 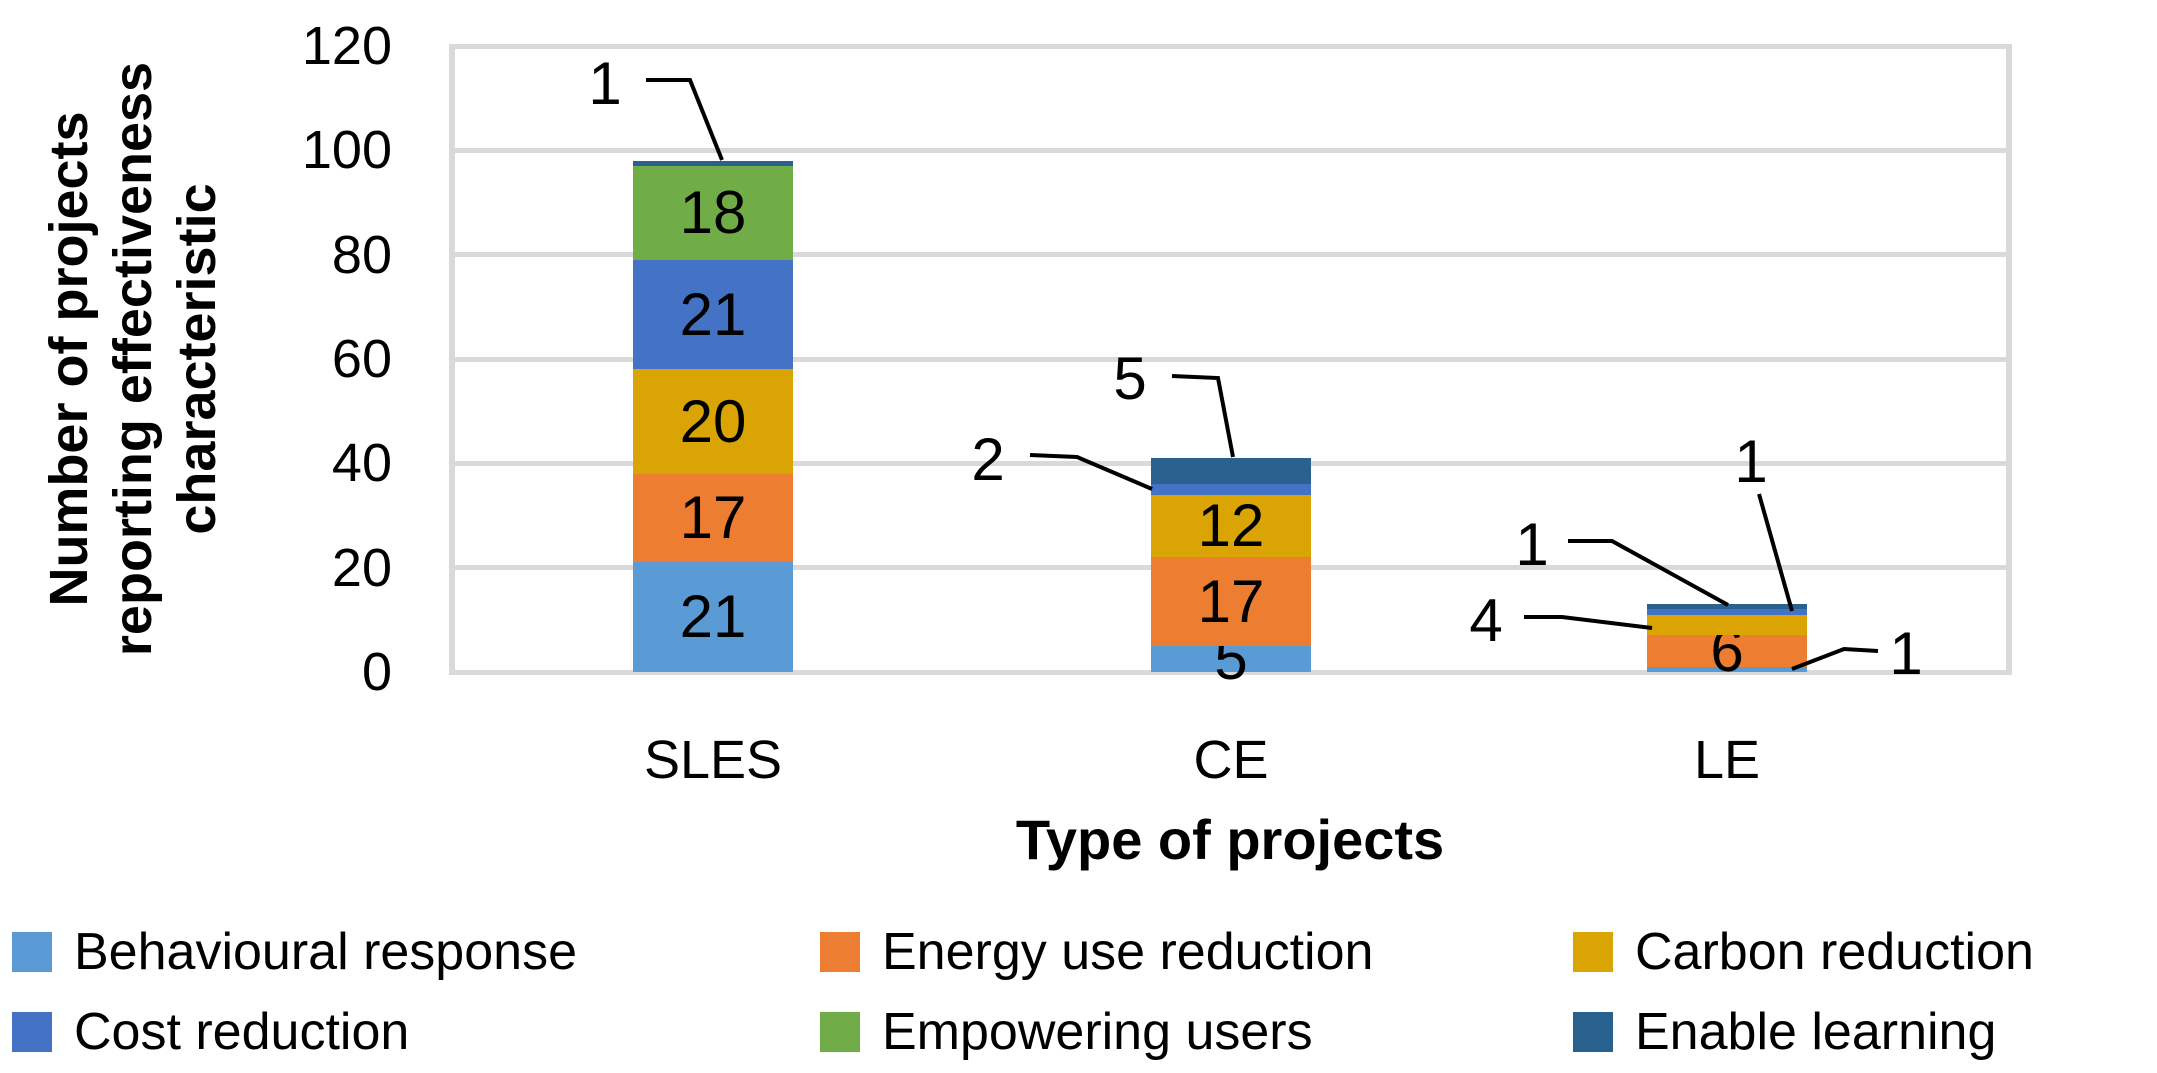 What do you see at coordinates (713, 760) in the screenshot?
I see `x-tick-label: SLES` at bounding box center [713, 760].